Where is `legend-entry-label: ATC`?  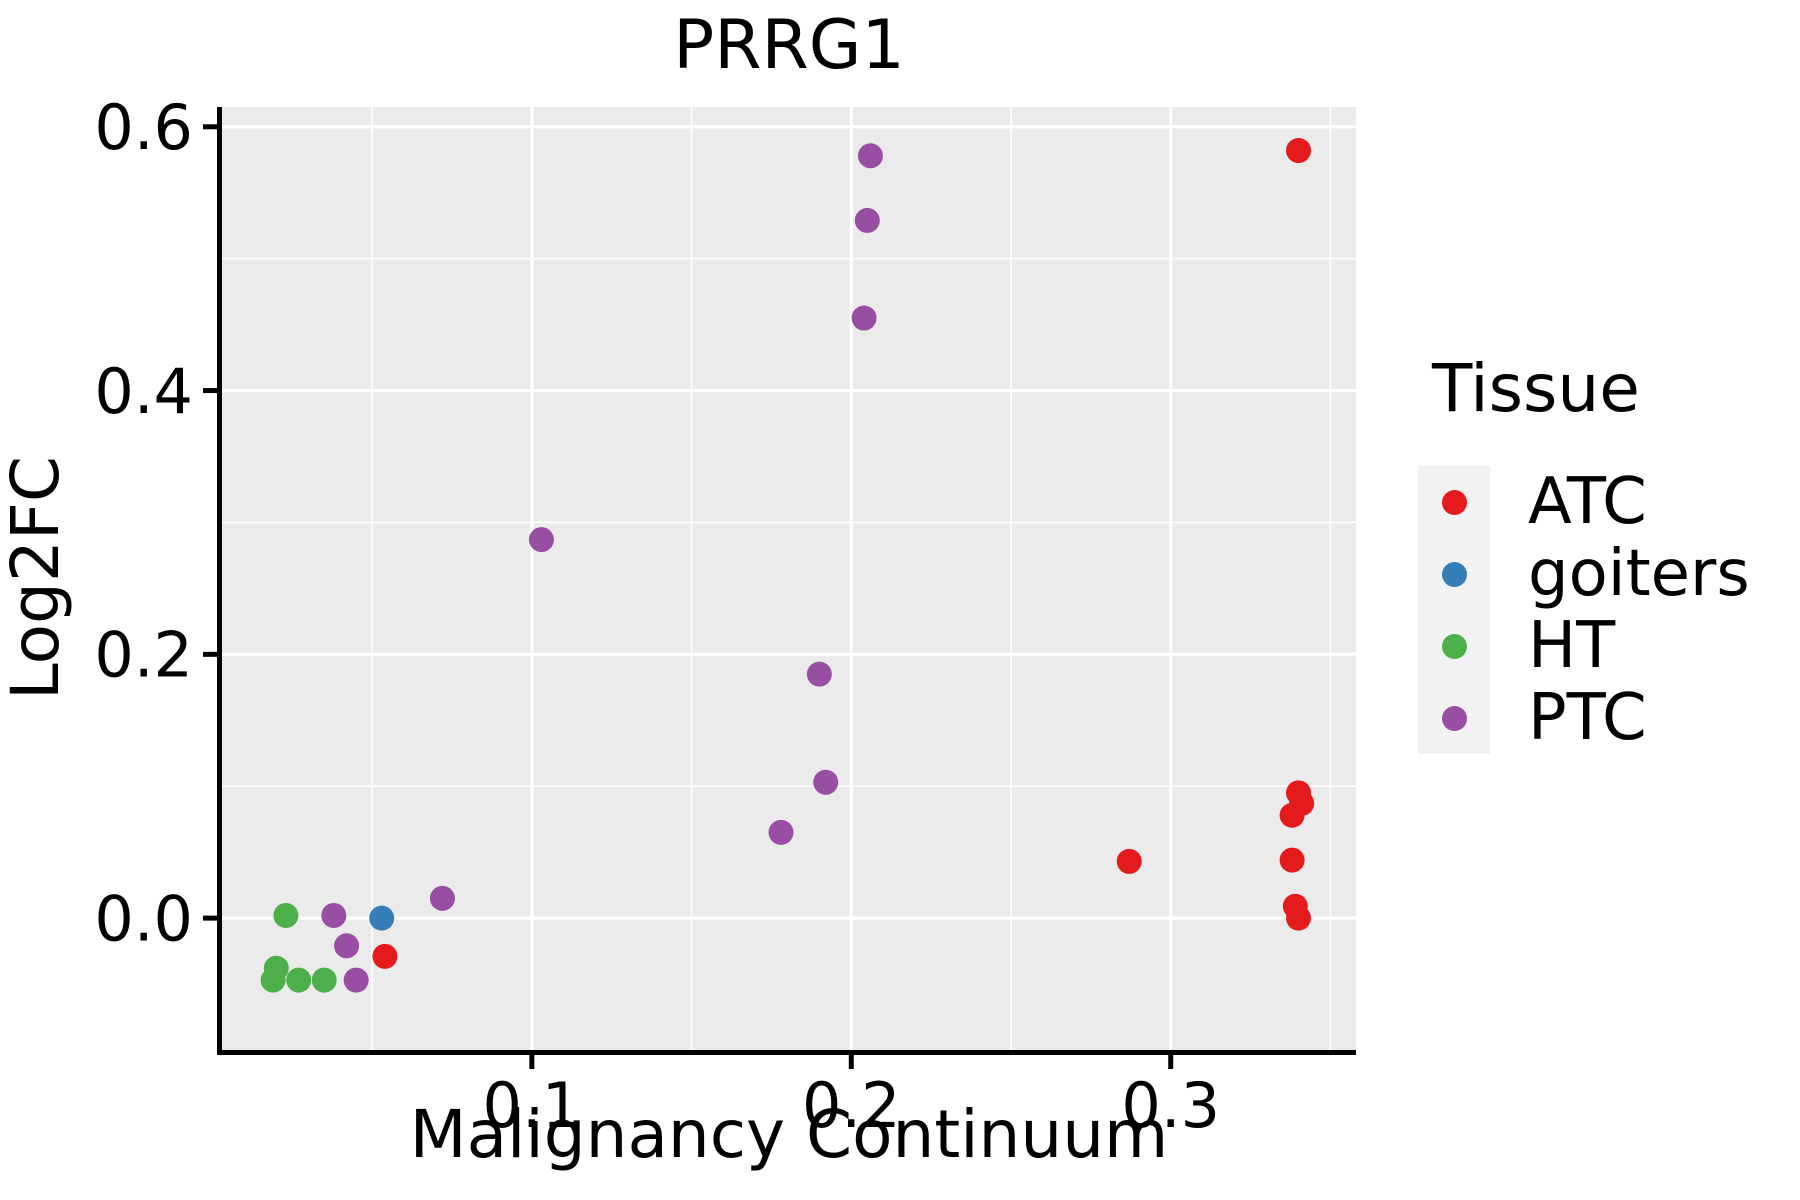
legend-entry-label: ATC is located at coordinates (1587, 502).